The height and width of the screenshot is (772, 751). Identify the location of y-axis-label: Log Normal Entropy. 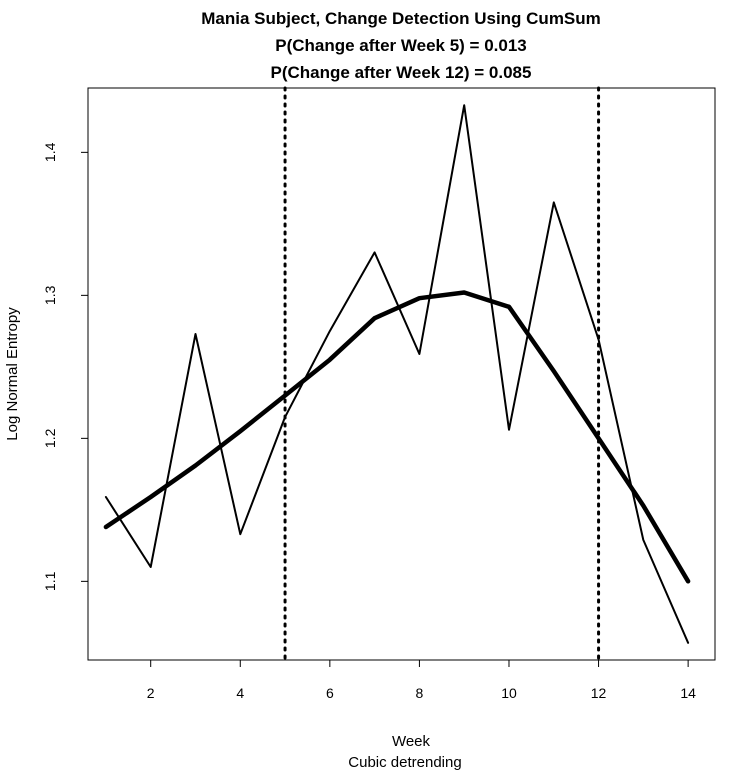
(12, 374).